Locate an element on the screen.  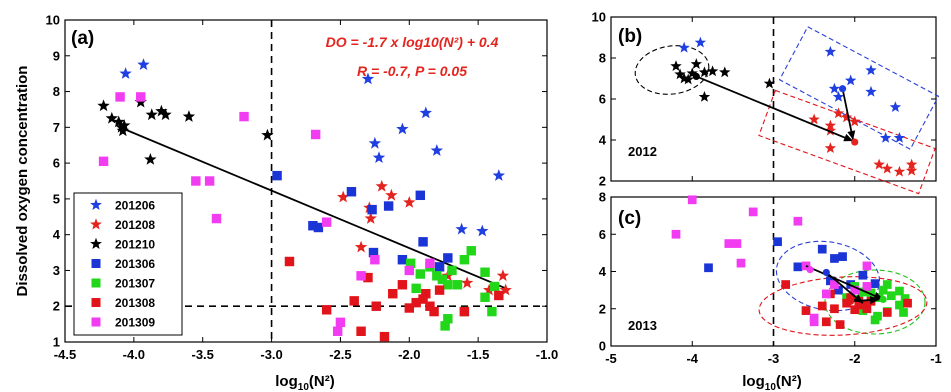
panel-b-arrows is located at coordinates (775, 109).